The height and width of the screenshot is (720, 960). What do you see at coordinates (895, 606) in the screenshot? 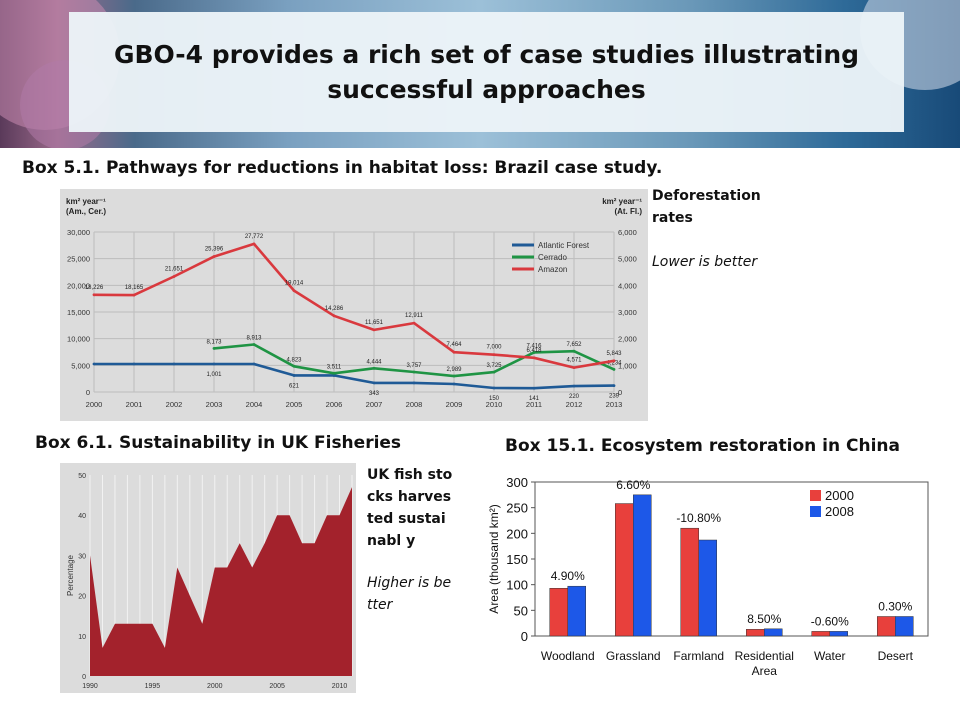
I see `change-annotation: 0.30%` at bounding box center [895, 606].